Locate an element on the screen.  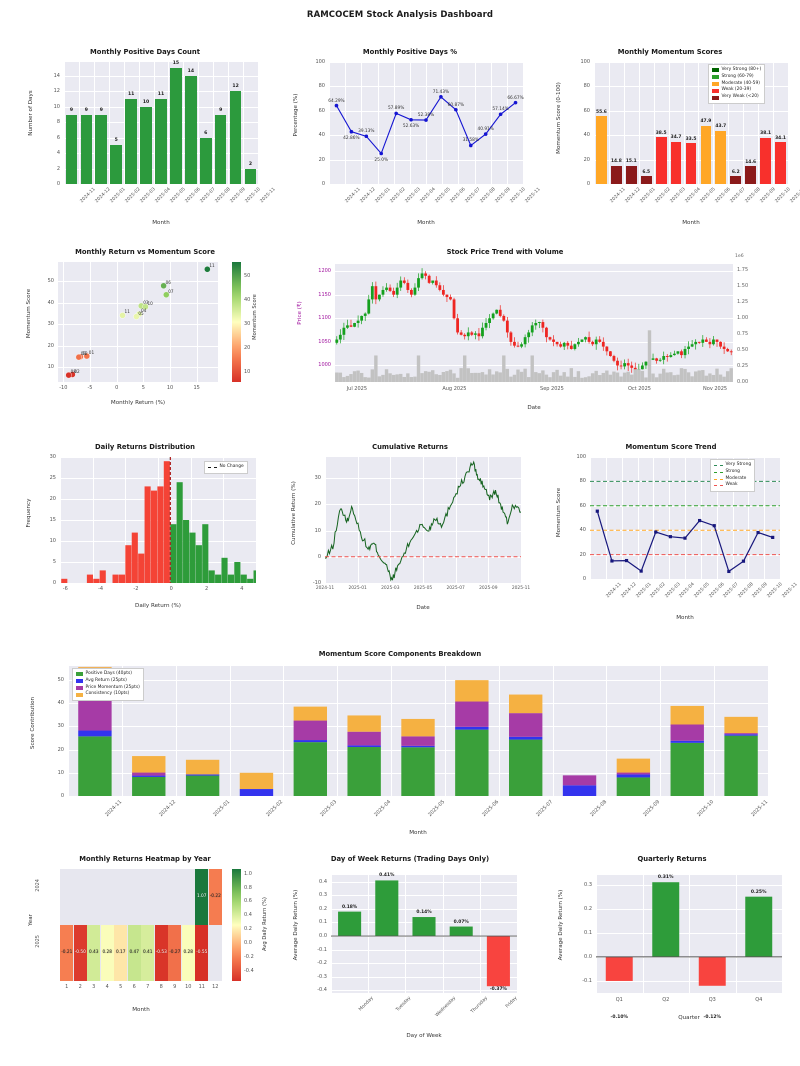
y-tick-label: 20 is located at coordinates (317, 504).